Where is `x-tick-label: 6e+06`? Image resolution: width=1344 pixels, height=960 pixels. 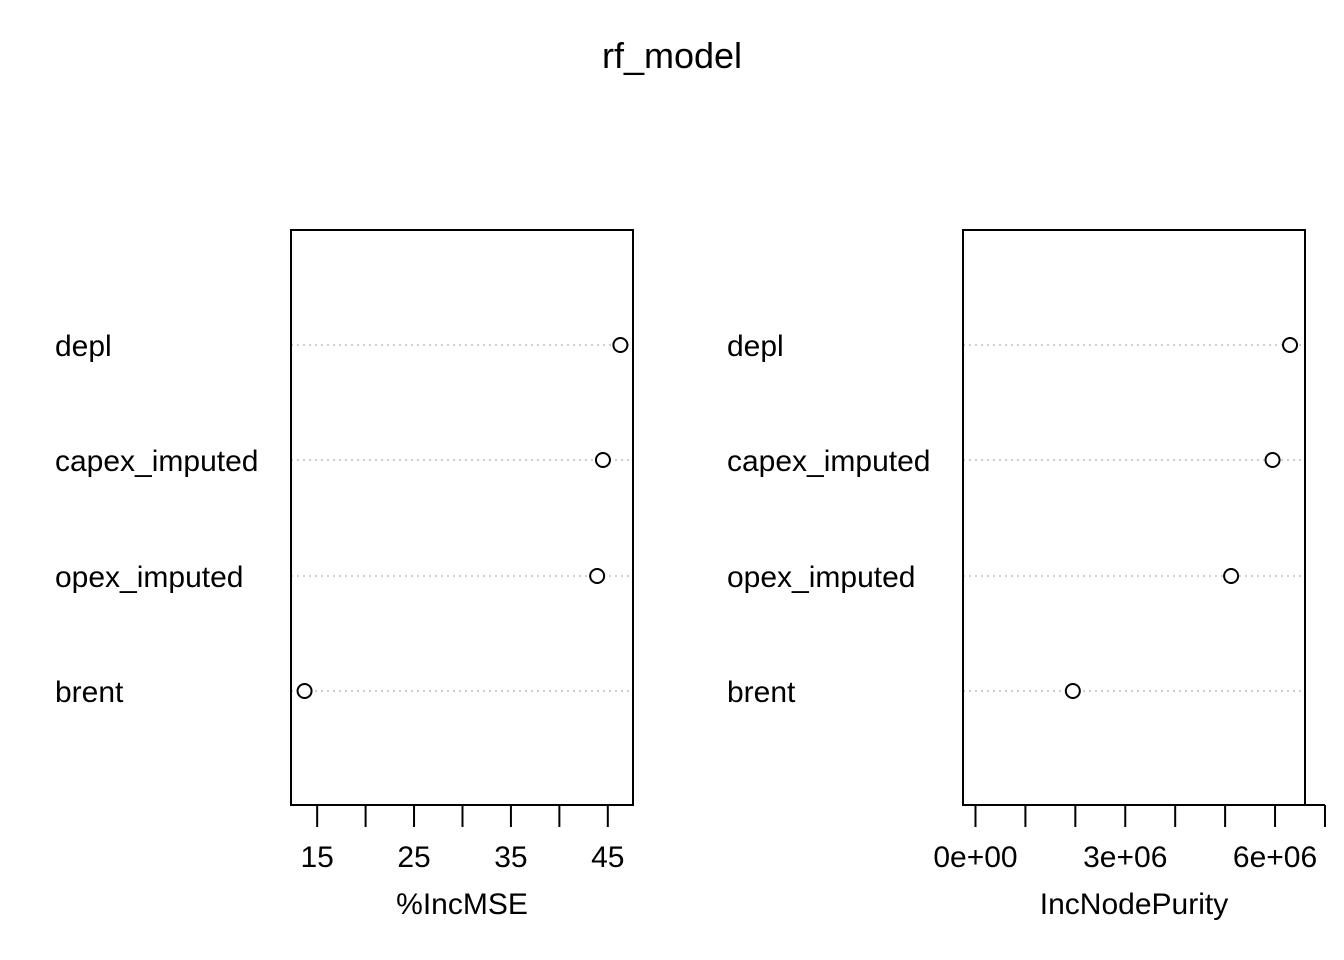
x-tick-label: 6e+06 is located at coordinates (1275, 857).